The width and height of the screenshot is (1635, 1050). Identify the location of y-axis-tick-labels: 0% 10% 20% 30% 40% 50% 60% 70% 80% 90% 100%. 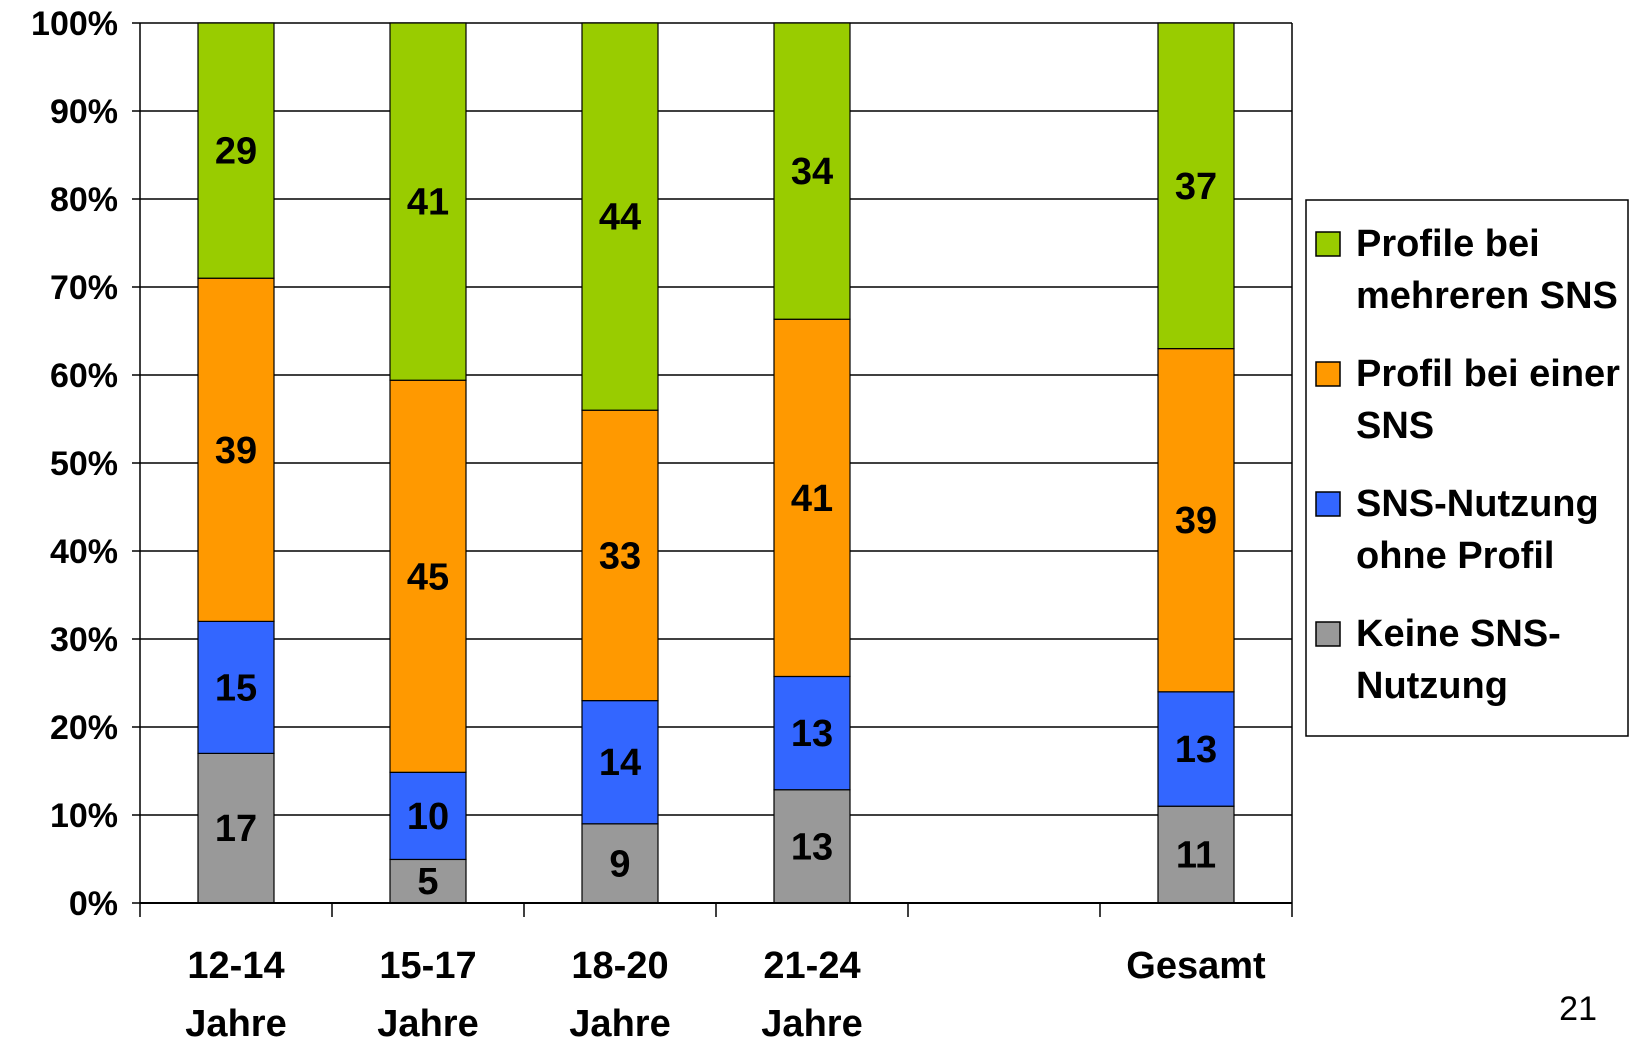
(74, 464).